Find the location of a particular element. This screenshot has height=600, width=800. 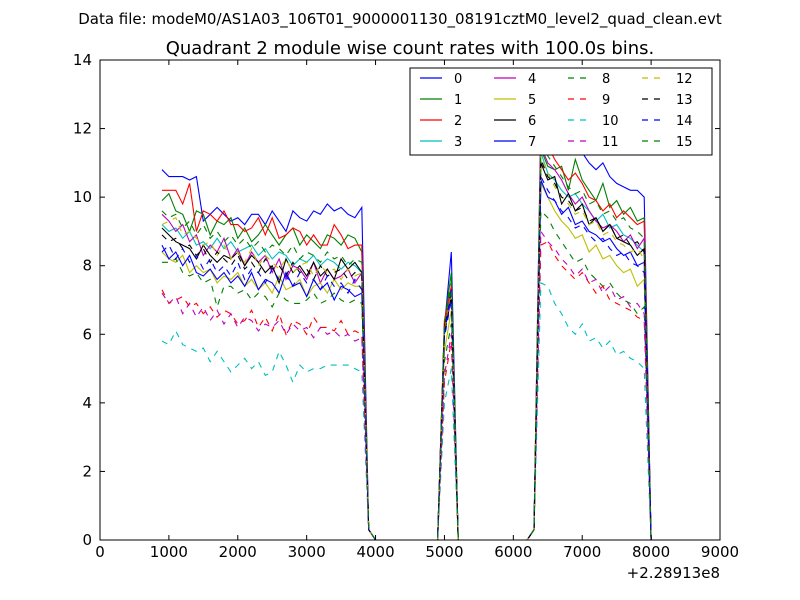

y-tick-label: 4 is located at coordinates (87, 403).